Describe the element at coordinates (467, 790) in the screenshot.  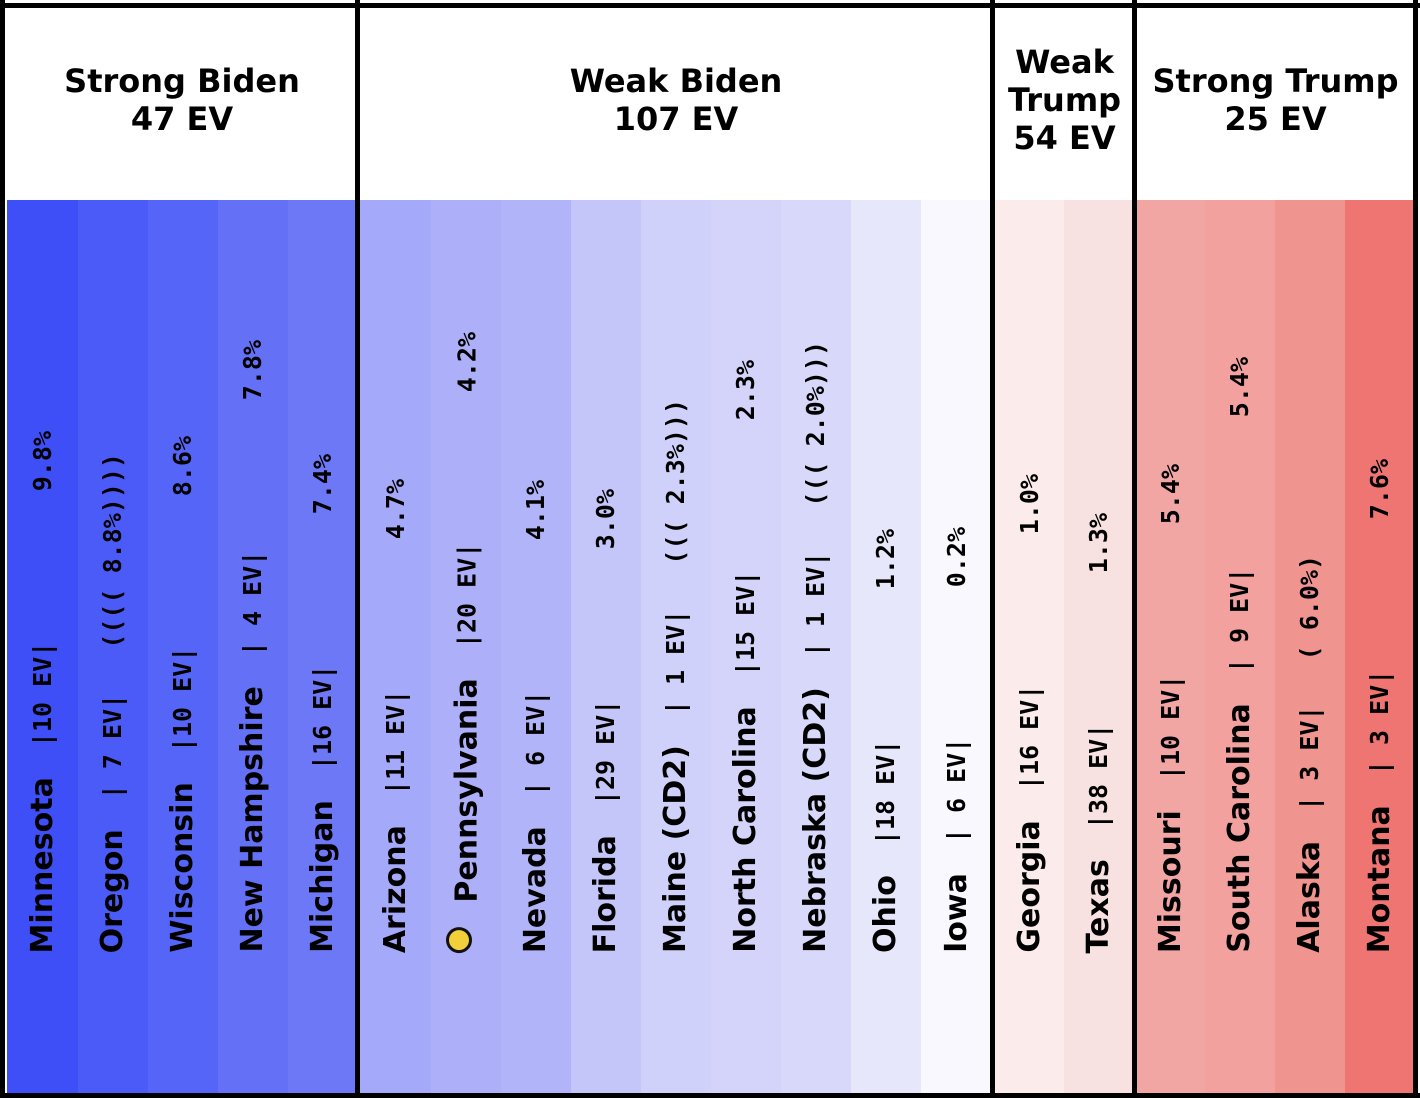
I see `state-name: Pennsylvania` at that location.